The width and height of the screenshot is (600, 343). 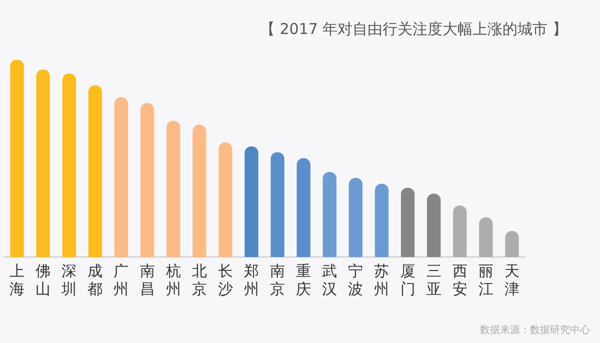 I want to click on x-tick-label: 长沙, so click(x=225, y=280).